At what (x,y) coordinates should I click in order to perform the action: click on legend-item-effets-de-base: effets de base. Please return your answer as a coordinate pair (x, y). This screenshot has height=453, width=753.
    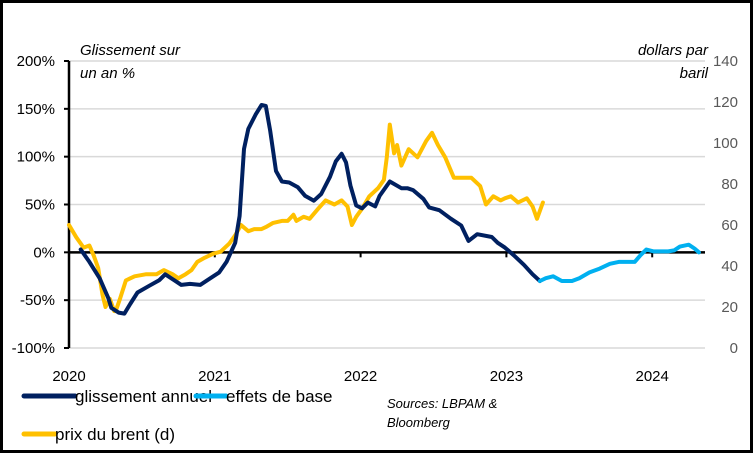
    Looking at the image, I should click on (263, 396).